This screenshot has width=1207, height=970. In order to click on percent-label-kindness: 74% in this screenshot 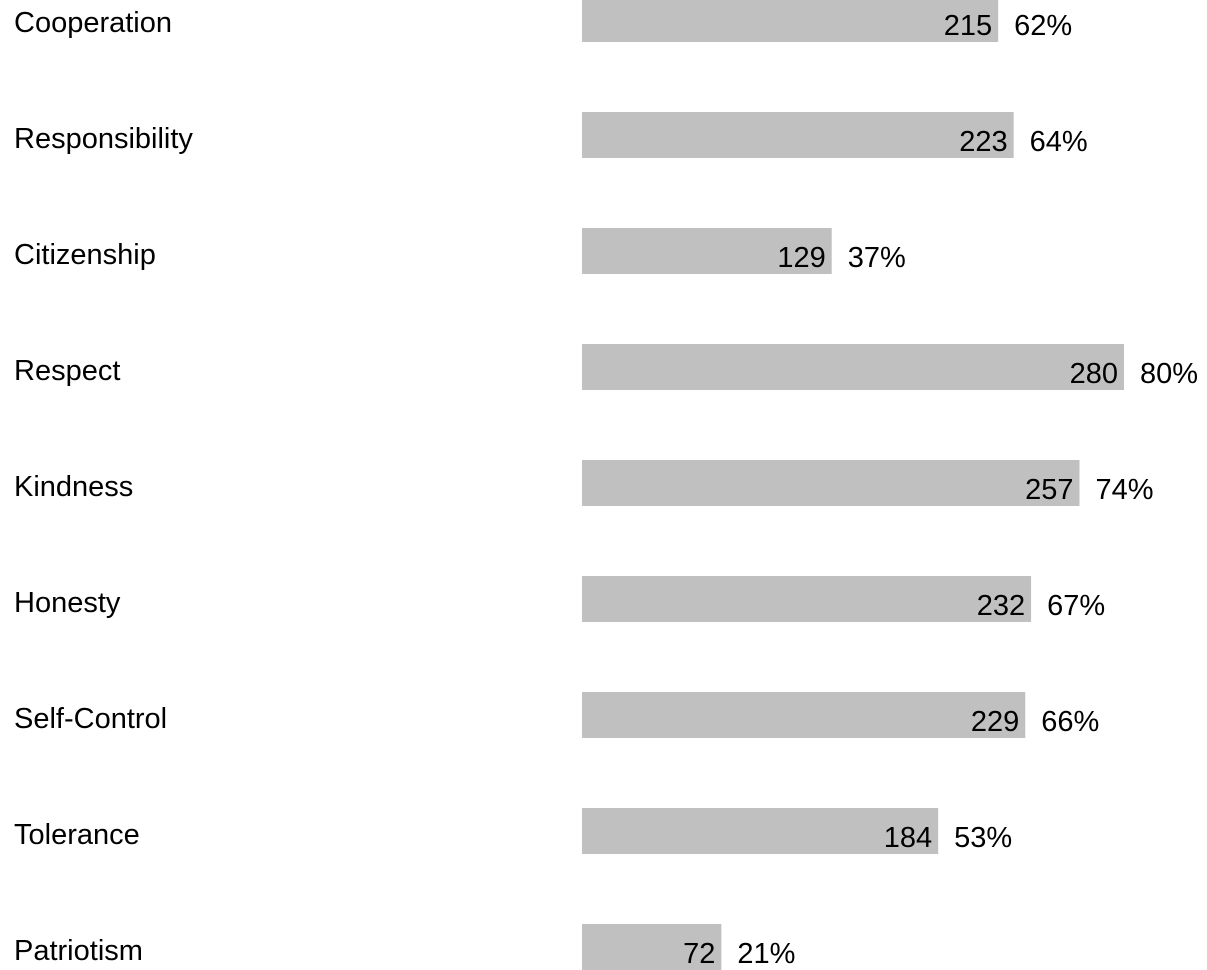, I will do `click(1124, 490)`.